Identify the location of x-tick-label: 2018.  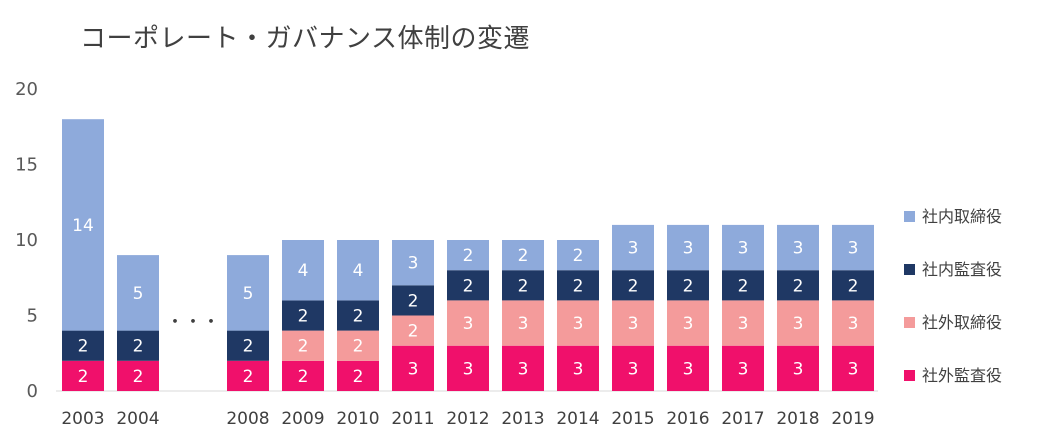
(797, 419).